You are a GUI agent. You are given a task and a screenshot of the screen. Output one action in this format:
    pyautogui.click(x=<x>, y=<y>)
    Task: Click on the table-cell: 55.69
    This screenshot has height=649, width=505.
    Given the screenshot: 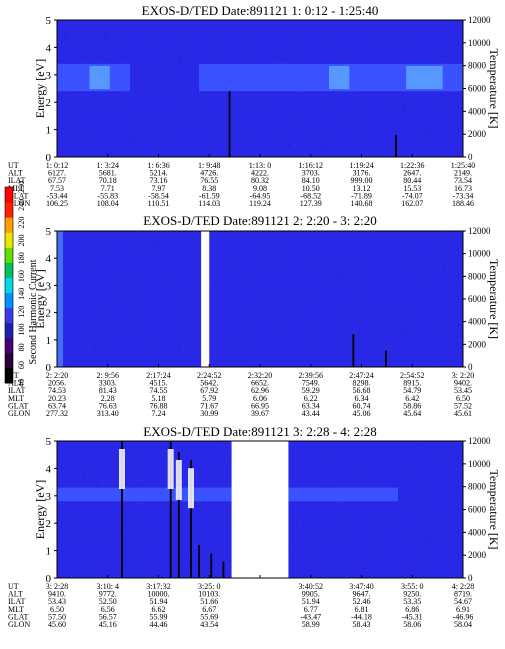 What is the action you would take?
    pyautogui.click(x=209, y=616)
    